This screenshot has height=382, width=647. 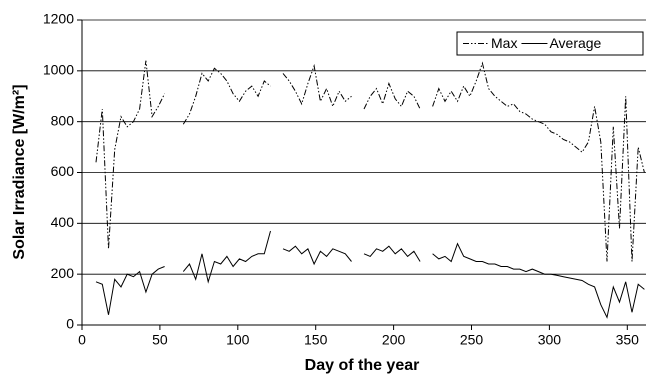 I want to click on legend-label: Max, so click(x=504, y=43).